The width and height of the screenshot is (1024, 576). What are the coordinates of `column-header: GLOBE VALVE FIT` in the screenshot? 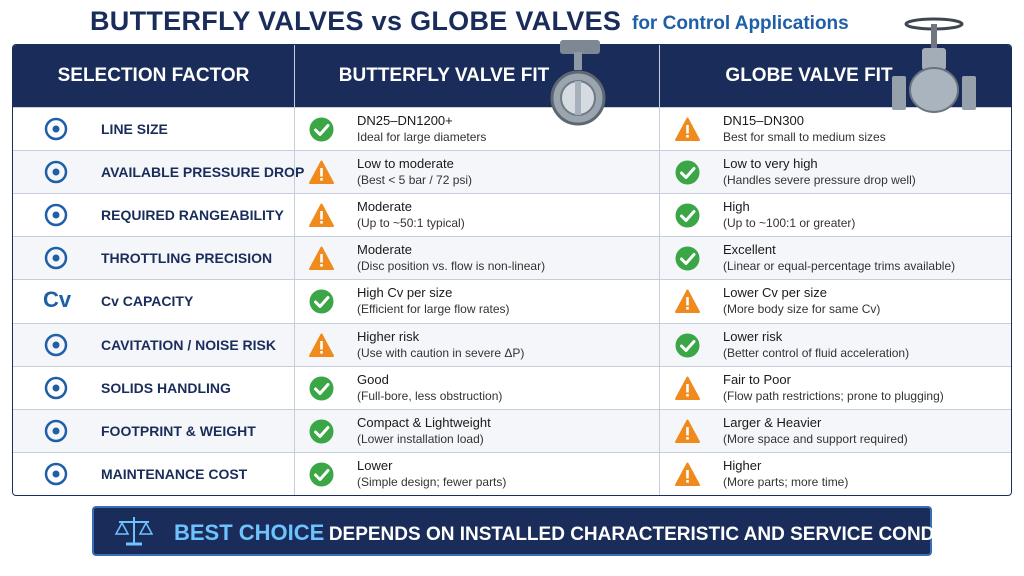 It's located at (809, 75).